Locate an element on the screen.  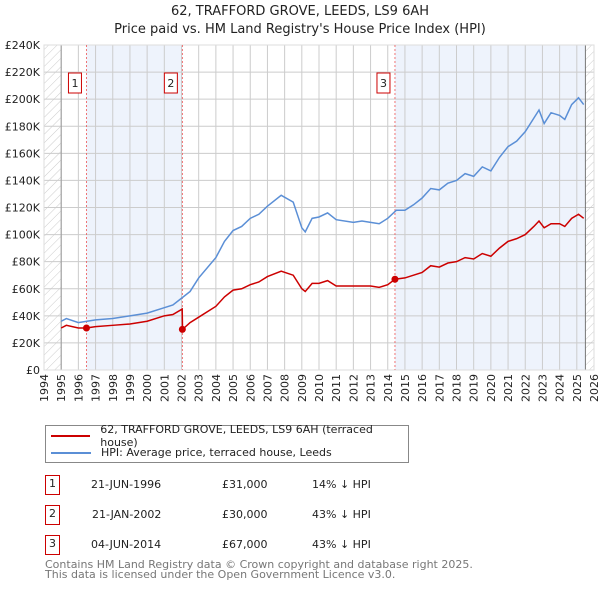
sale-price: £67,000 is located at coordinates (245, 544).